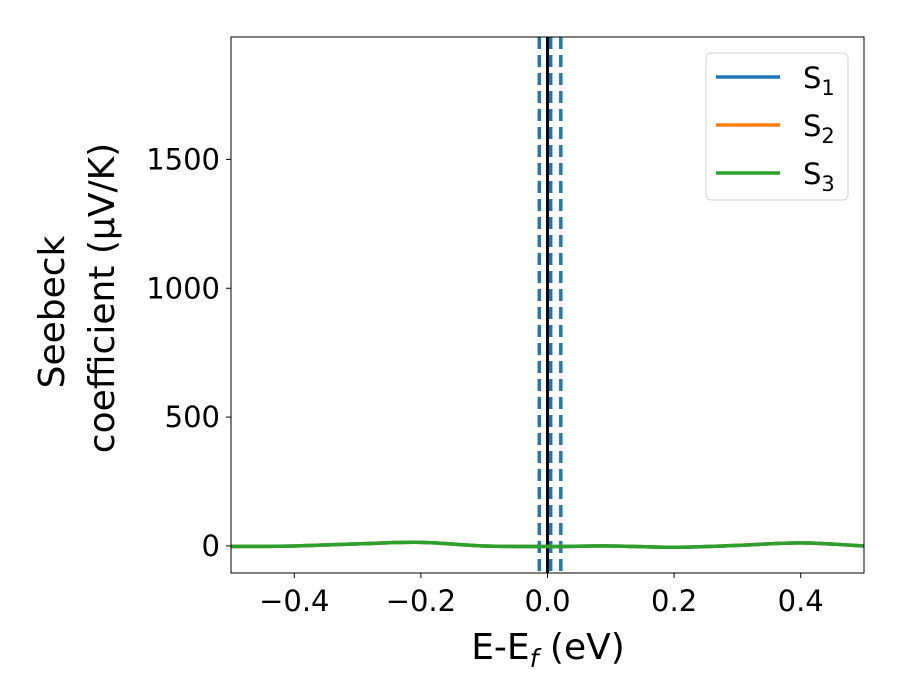 Image resolution: width=900 pixels, height=700 pixels. Describe the element at coordinates (819, 176) in the screenshot. I see `legend-label-s3: S3` at that location.